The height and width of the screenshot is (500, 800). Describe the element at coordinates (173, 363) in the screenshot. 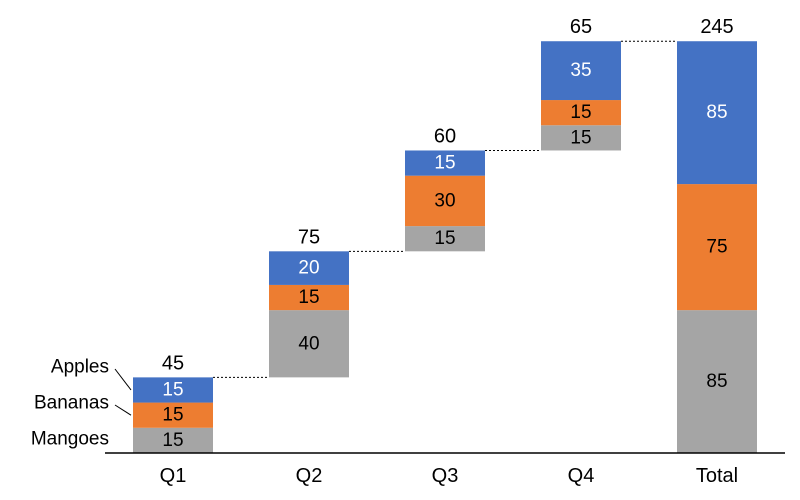

I see `total-label-q1: 45` at that location.